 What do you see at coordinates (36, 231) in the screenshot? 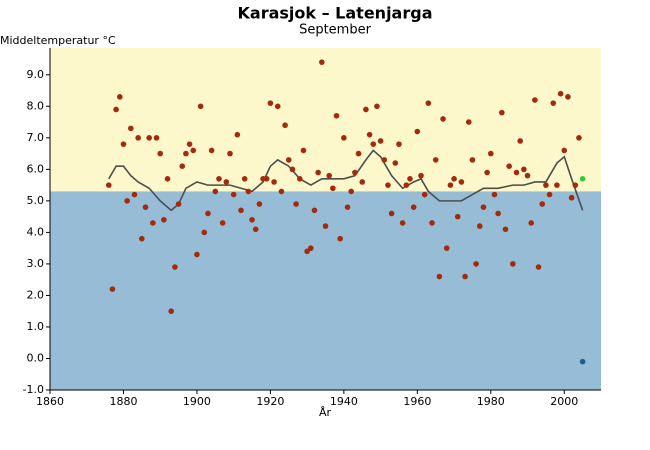
I see `y-tick-label: 4.0` at bounding box center [36, 231].